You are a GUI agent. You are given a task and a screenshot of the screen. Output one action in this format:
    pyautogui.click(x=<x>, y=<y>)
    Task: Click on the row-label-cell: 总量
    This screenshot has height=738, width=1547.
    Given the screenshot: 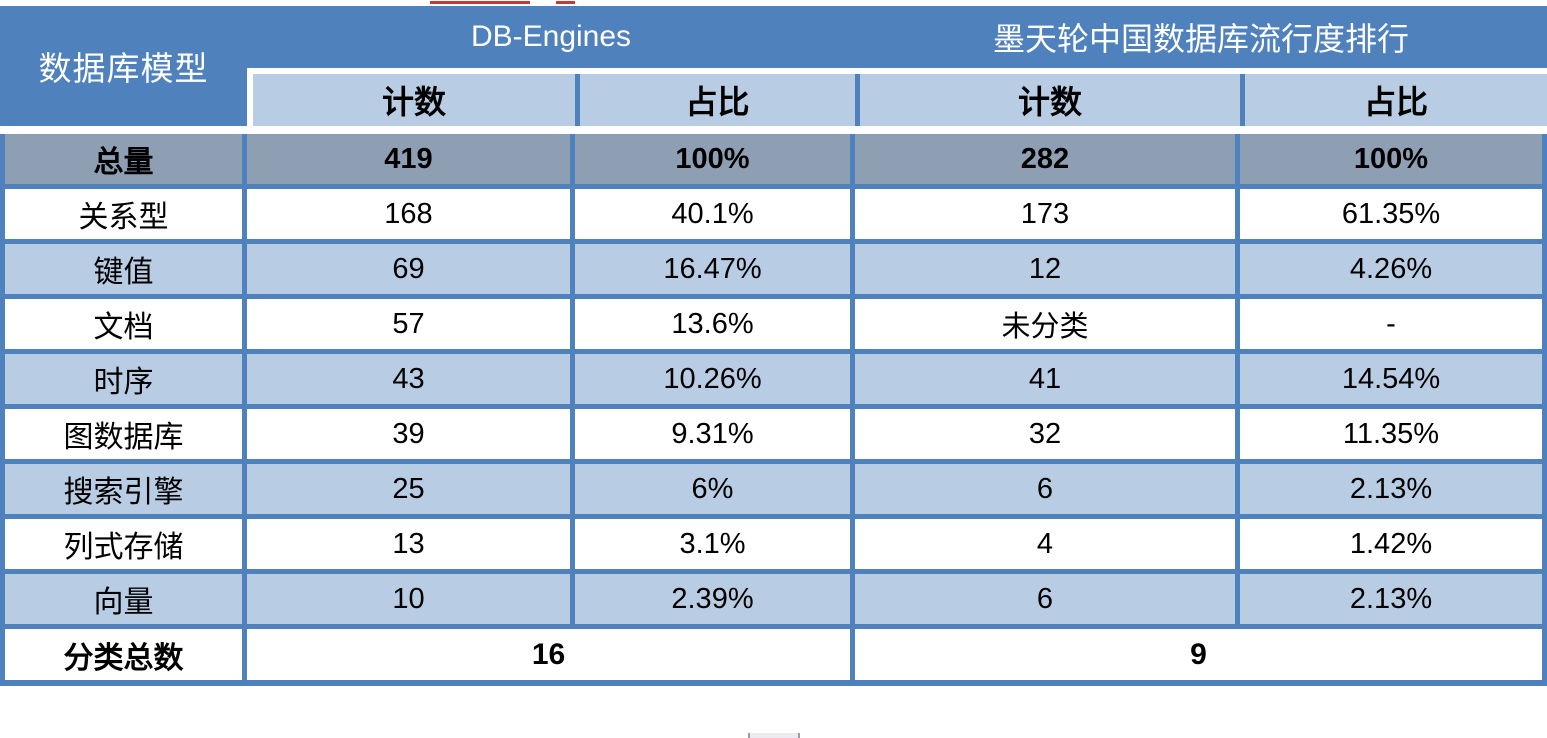 What is the action you would take?
    pyautogui.click(x=123, y=159)
    